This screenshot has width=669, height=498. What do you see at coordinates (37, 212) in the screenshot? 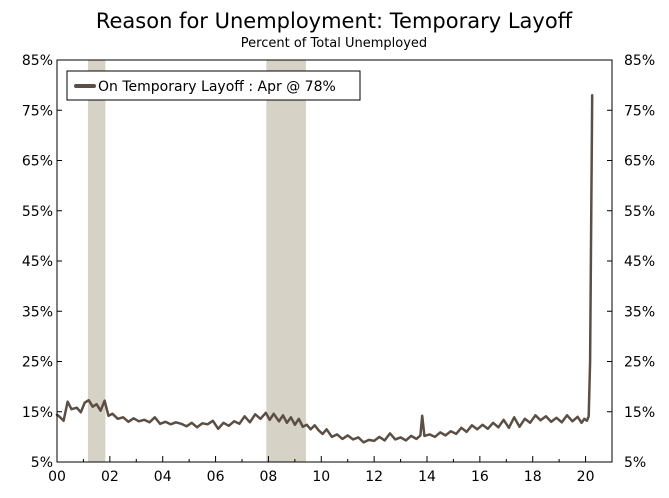
I see `y-tick-label-left: 55%` at bounding box center [37, 212].